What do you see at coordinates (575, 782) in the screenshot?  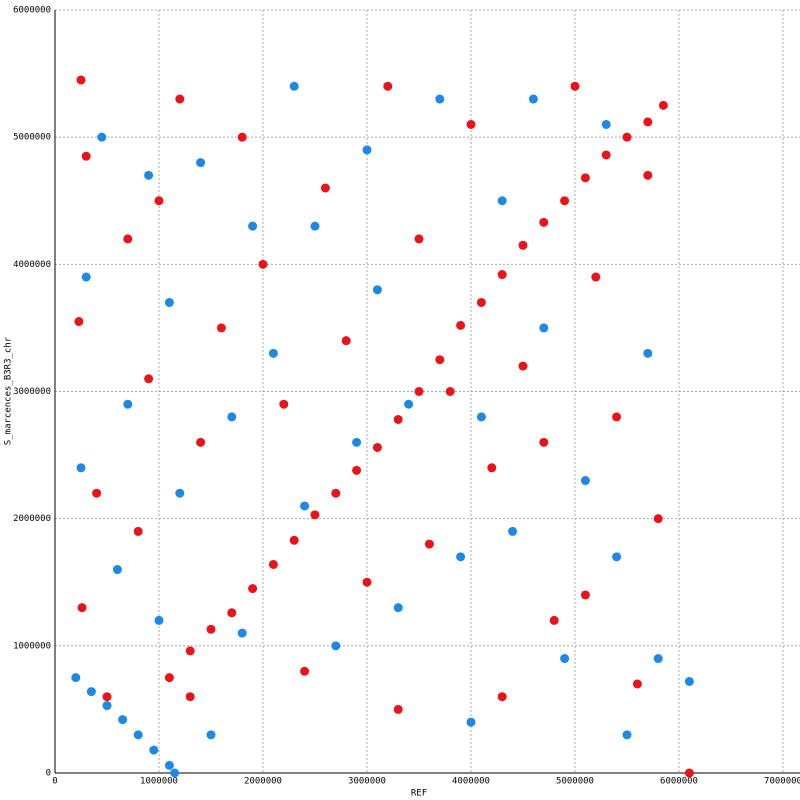 I see `x-tick-label: 5000000` at bounding box center [575, 782].